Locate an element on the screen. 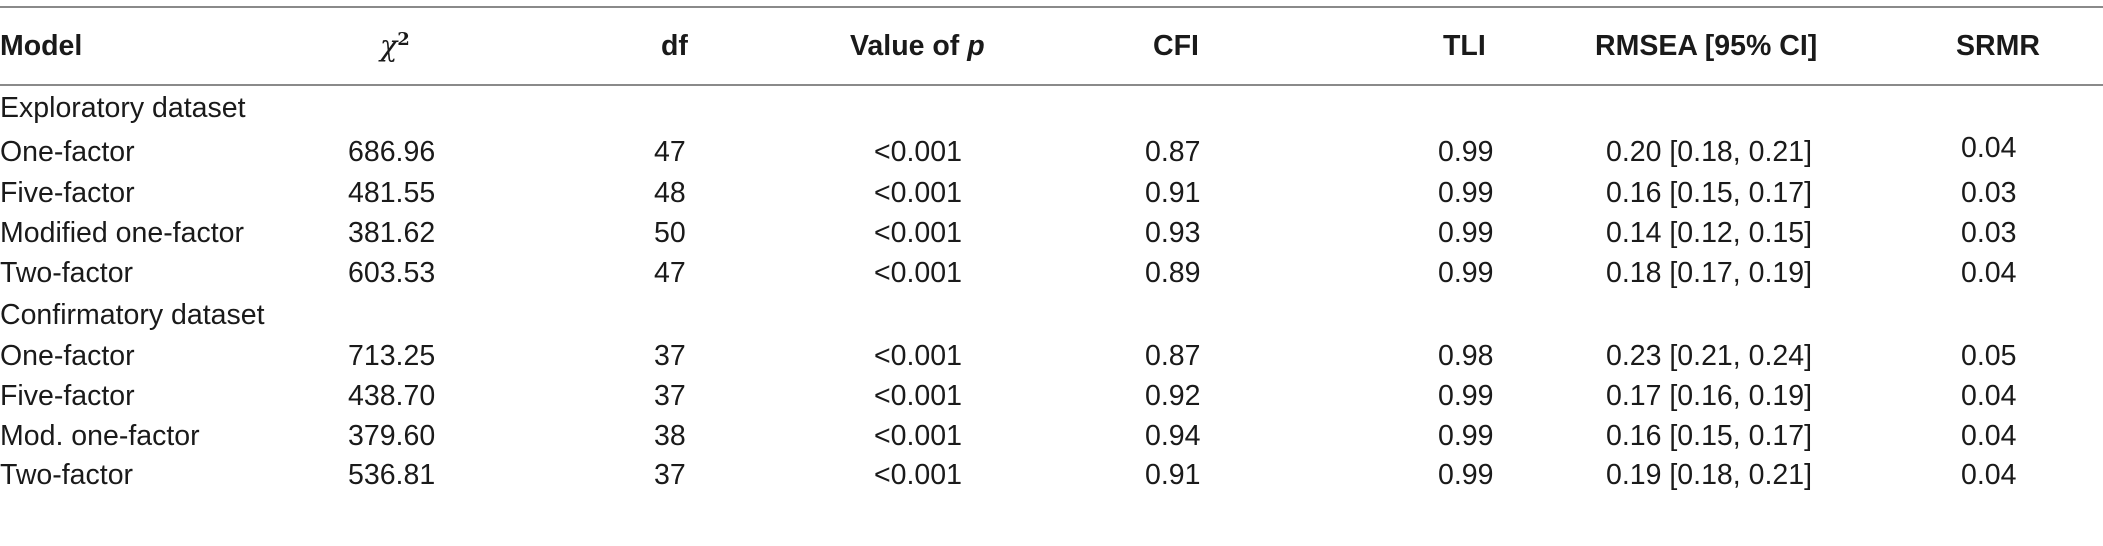 The image size is (2103, 546). cell-chi2: 381.62 is located at coordinates (392, 233).